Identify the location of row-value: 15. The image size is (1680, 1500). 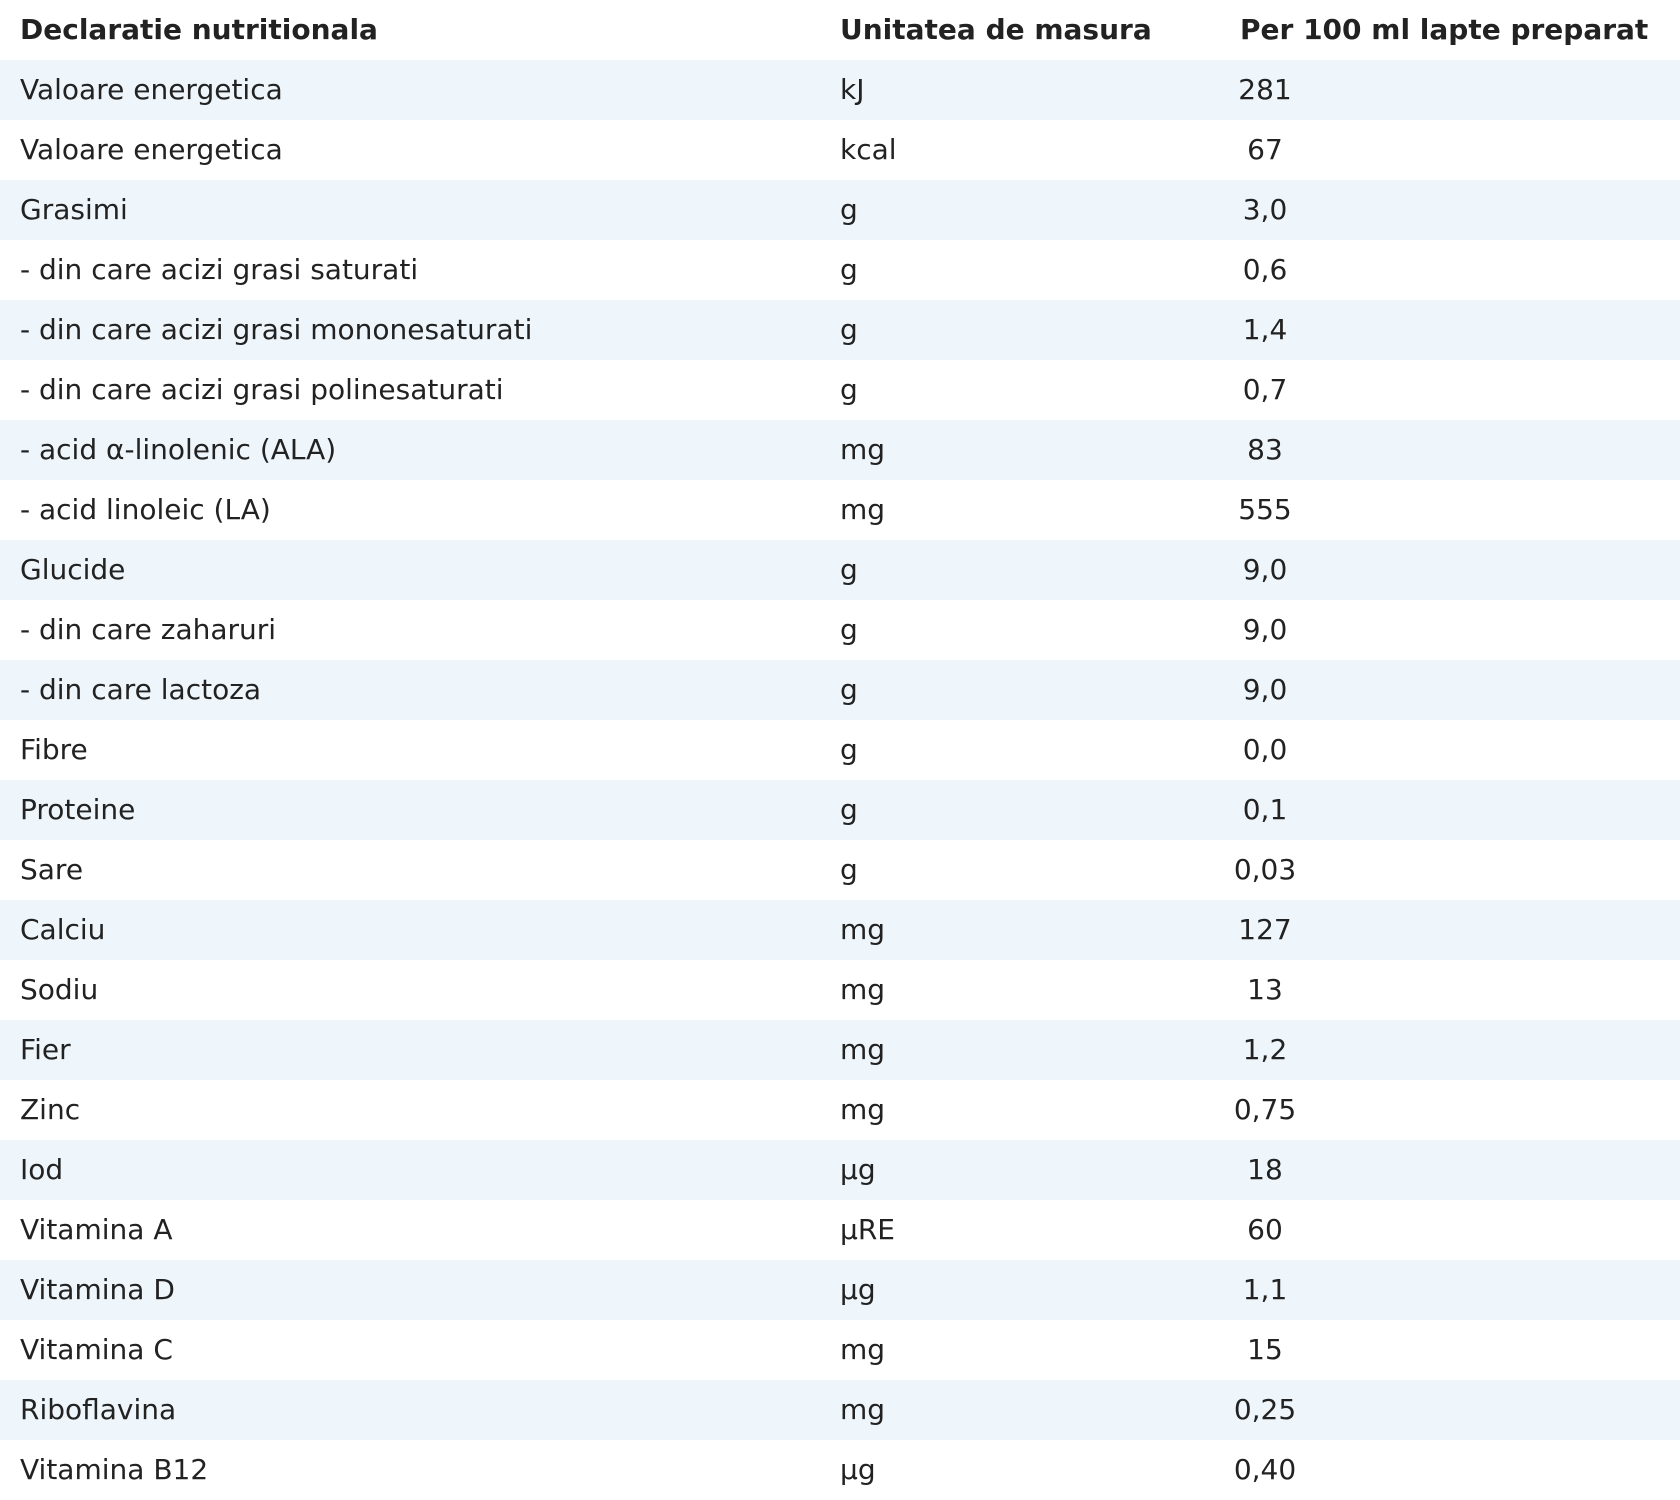
(1265, 1349).